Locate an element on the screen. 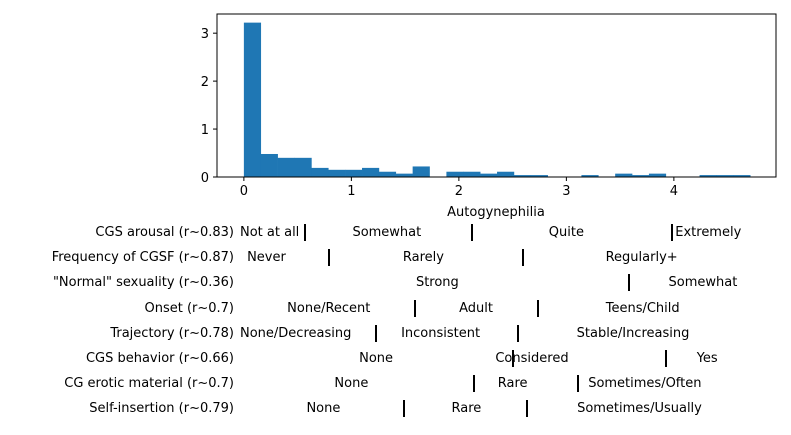 The image size is (791, 435). scale-label: Considered is located at coordinates (532, 358).